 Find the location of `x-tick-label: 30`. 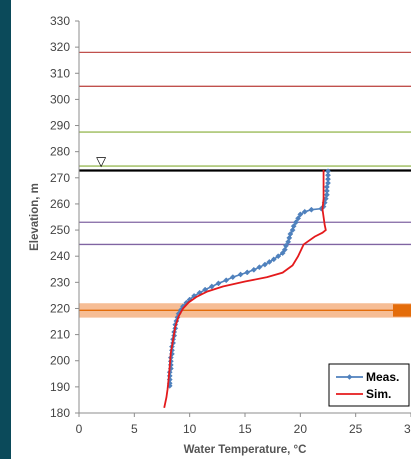

x-tick-label: 30 is located at coordinates (407, 429).